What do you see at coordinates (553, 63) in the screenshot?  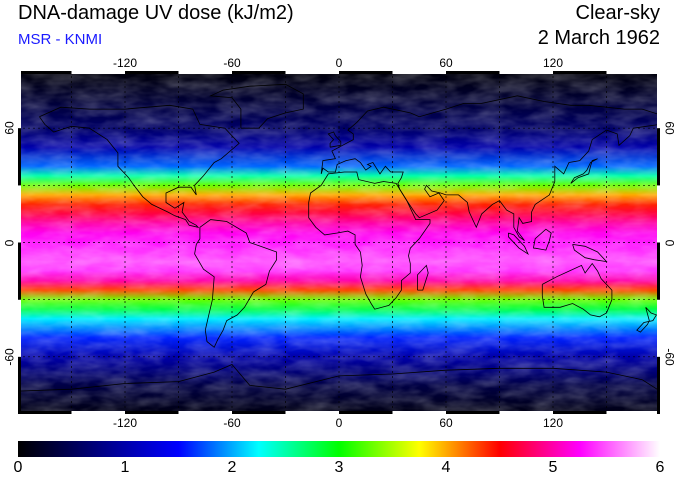 I see `lon-label-top-5: 120` at bounding box center [553, 63].